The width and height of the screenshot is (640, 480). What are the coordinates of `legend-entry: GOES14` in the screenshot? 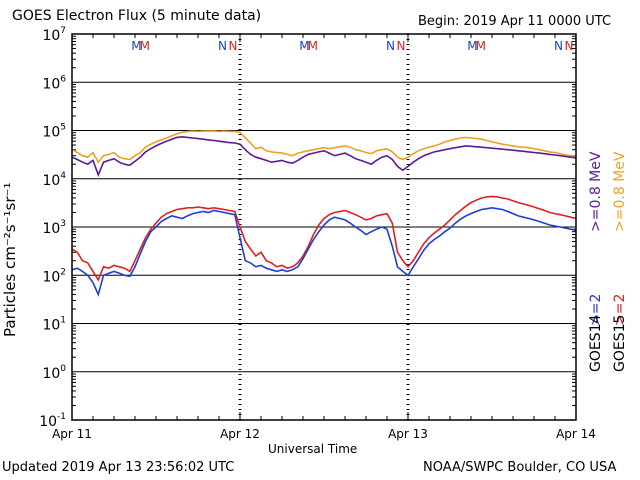 It's located at (596, 343).